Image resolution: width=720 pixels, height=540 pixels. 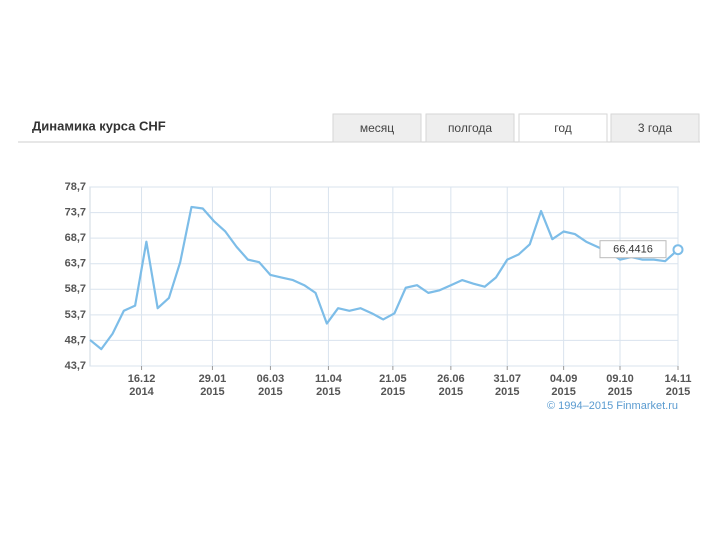 I want to click on x-tick-label: 16.12 2014, so click(x=142, y=385).